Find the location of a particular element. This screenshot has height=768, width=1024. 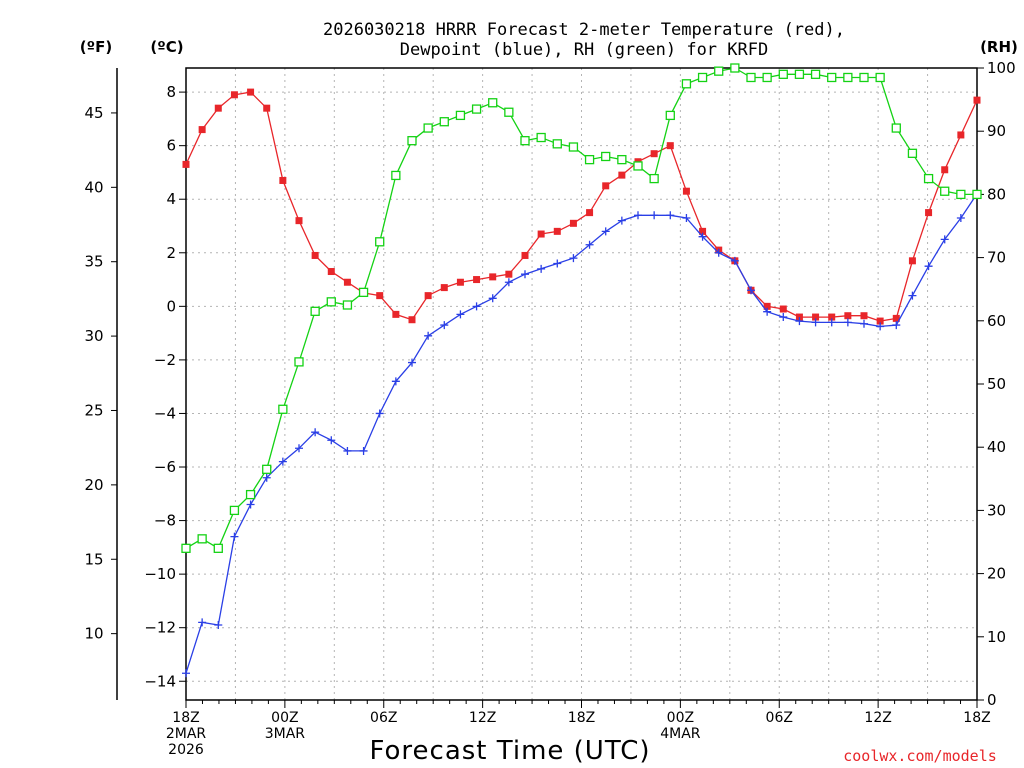

fahrenheit-tick-label: 10 is located at coordinates (93, 634).